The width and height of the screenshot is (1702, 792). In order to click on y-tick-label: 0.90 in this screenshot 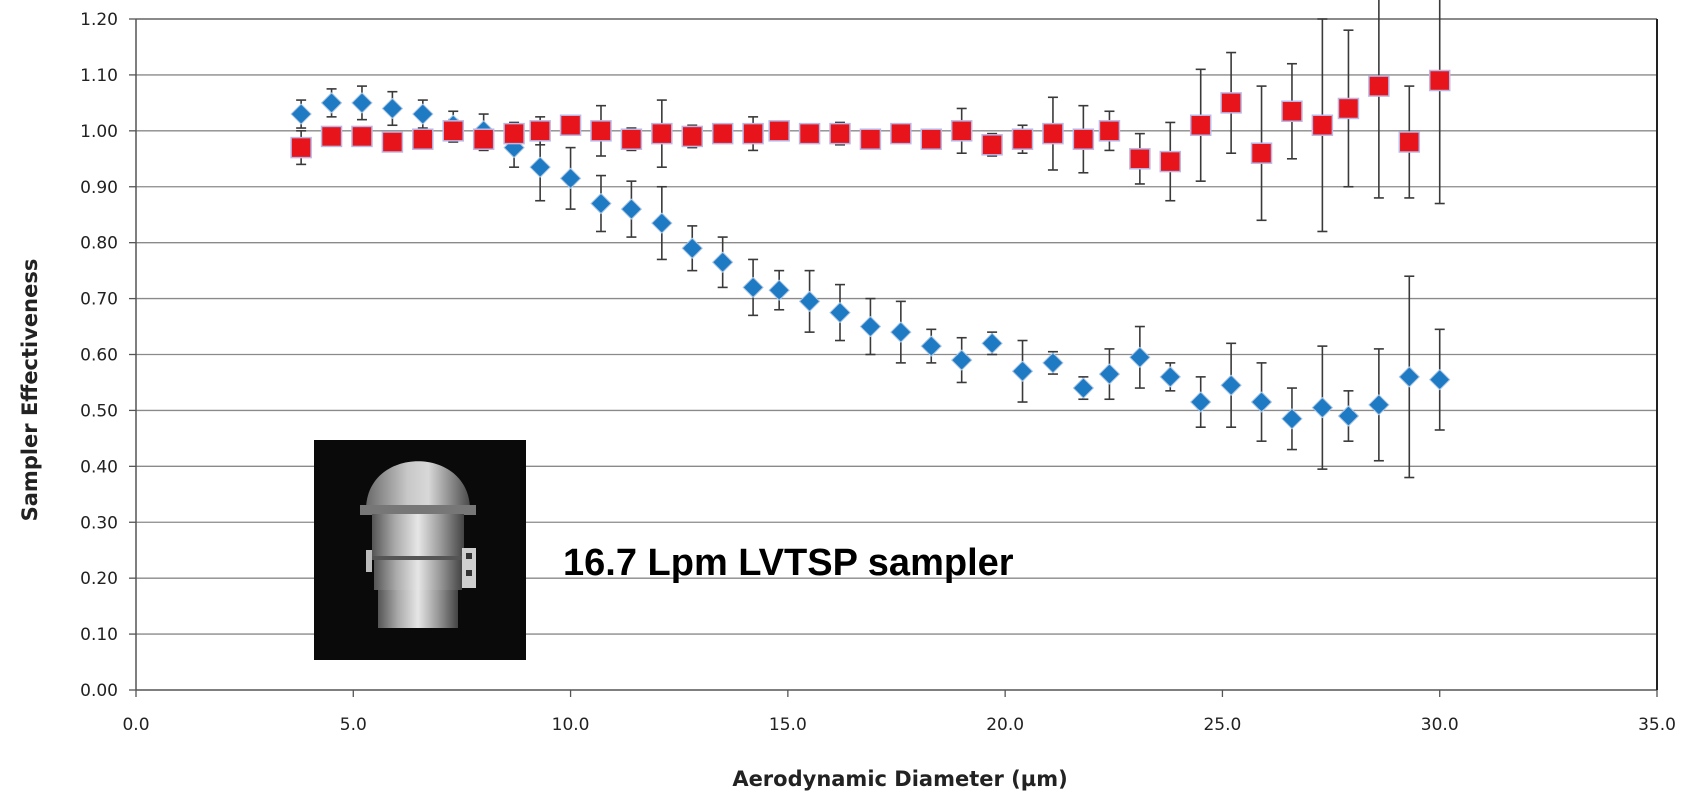, I will do `click(99, 188)`.